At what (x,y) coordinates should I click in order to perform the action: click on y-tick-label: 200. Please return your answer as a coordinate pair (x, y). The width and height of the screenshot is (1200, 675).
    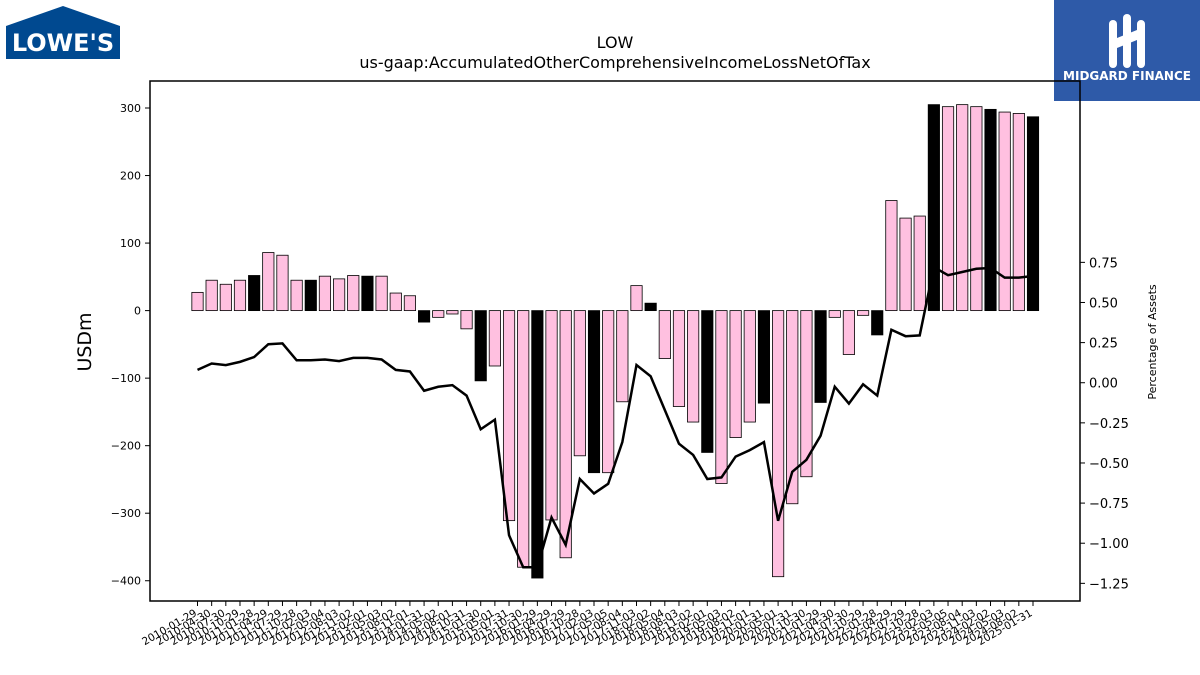
    Looking at the image, I should click on (130, 176).